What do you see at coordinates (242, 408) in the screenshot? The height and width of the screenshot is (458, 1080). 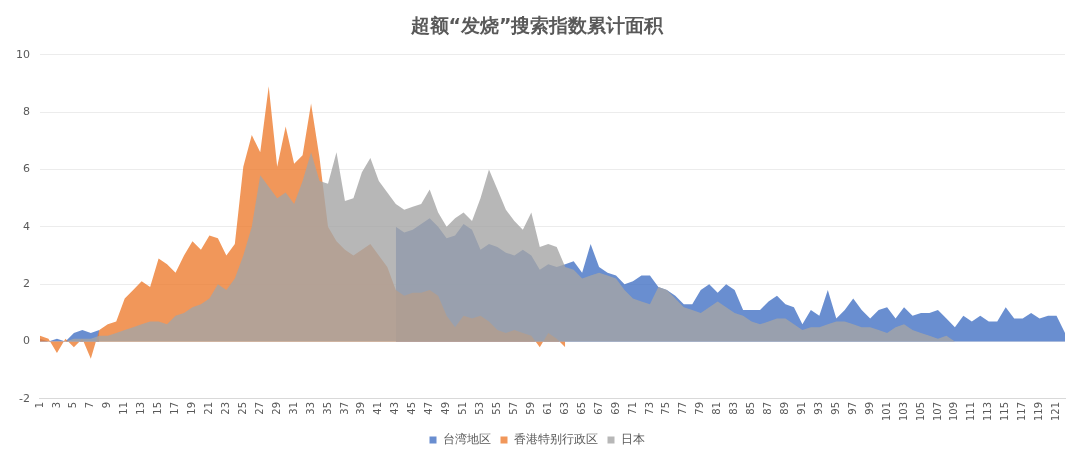 I see `x-tick-label: 25` at bounding box center [242, 408].